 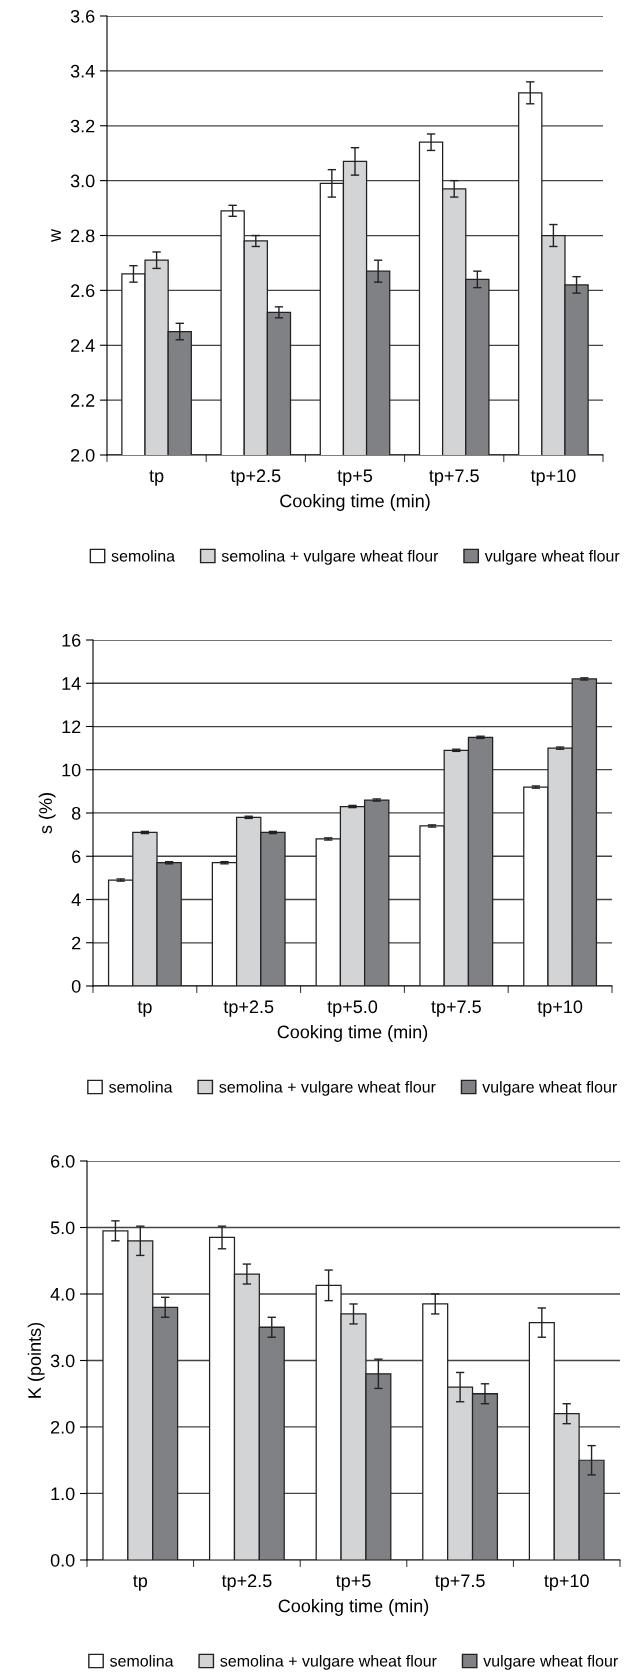 What do you see at coordinates (62, 1228) in the screenshot?
I see `y-tick-label: 5.0` at bounding box center [62, 1228].